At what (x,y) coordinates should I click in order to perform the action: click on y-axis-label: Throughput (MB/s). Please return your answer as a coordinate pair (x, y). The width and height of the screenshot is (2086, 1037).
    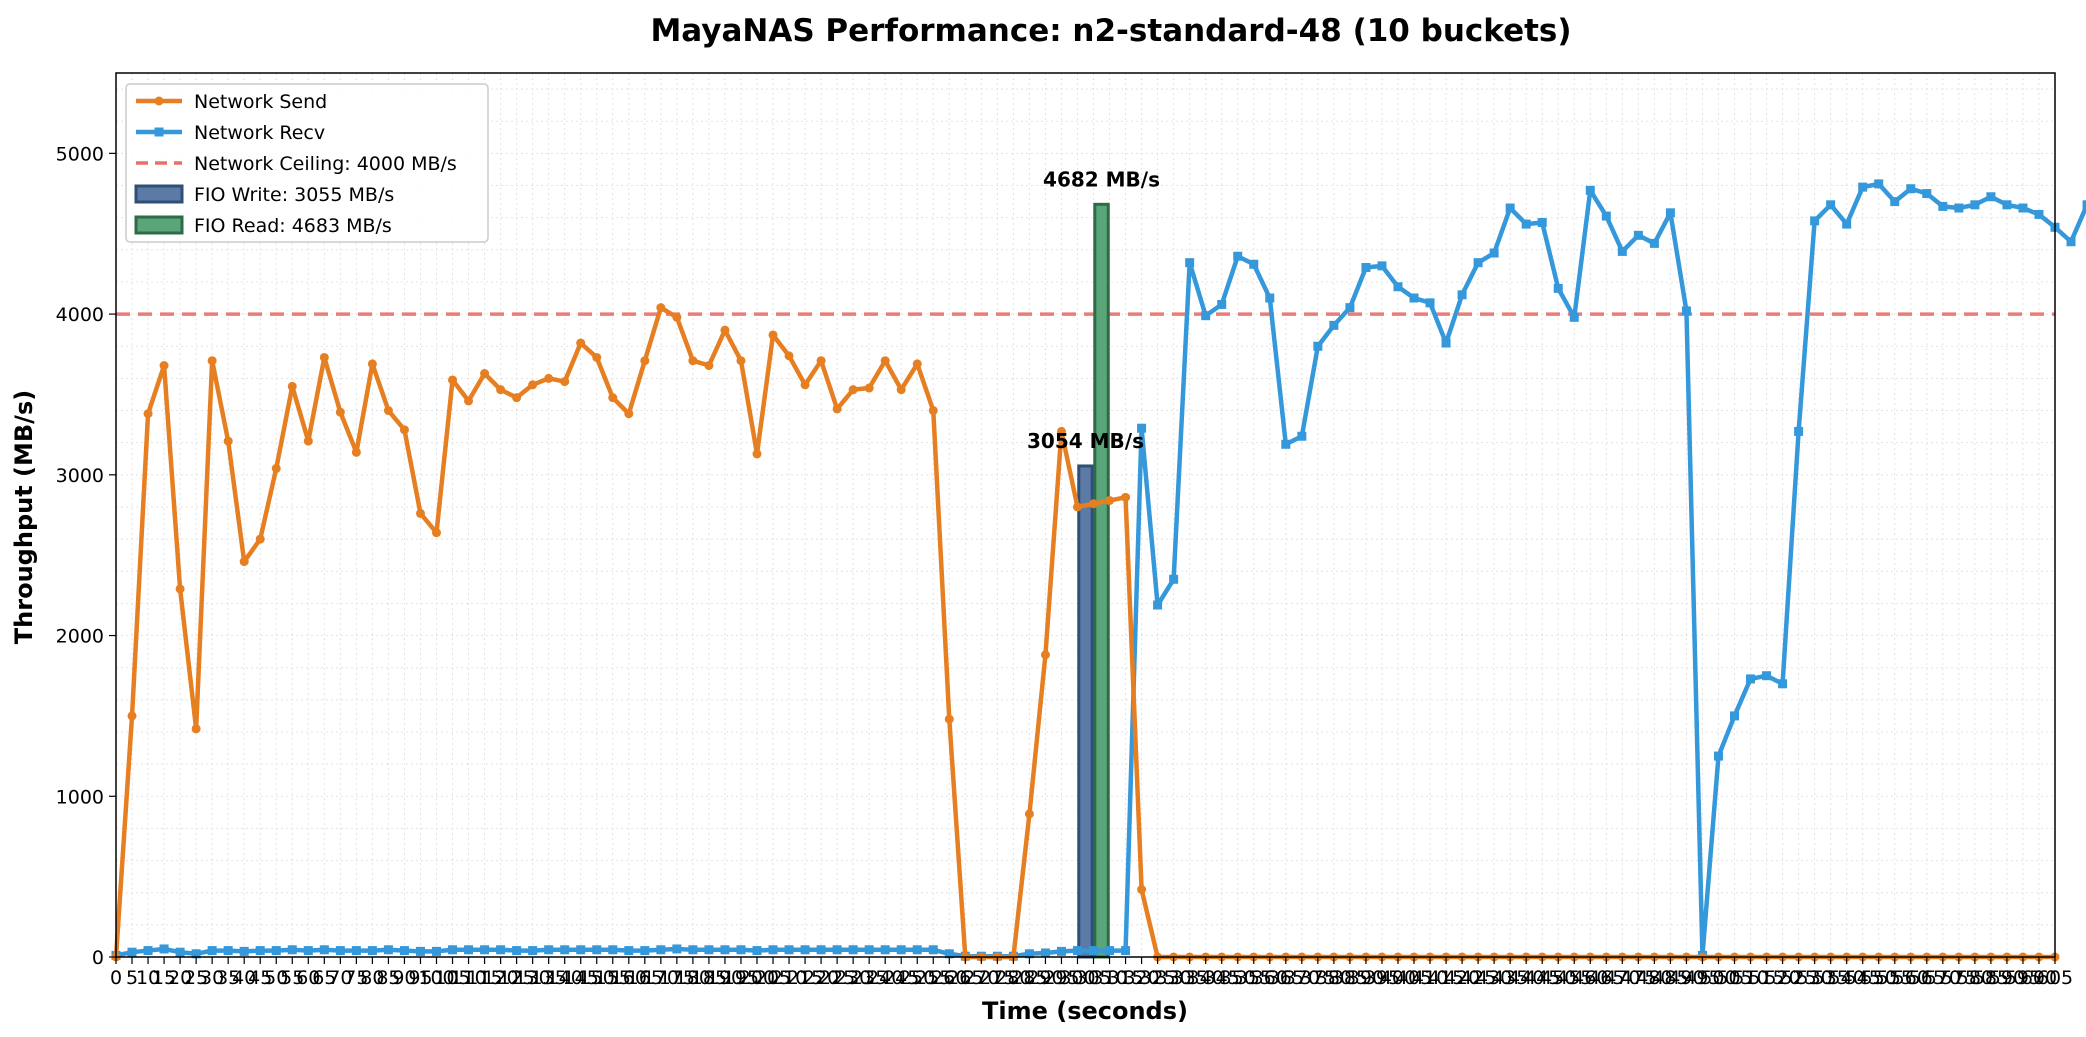
    Looking at the image, I should click on (24, 517).